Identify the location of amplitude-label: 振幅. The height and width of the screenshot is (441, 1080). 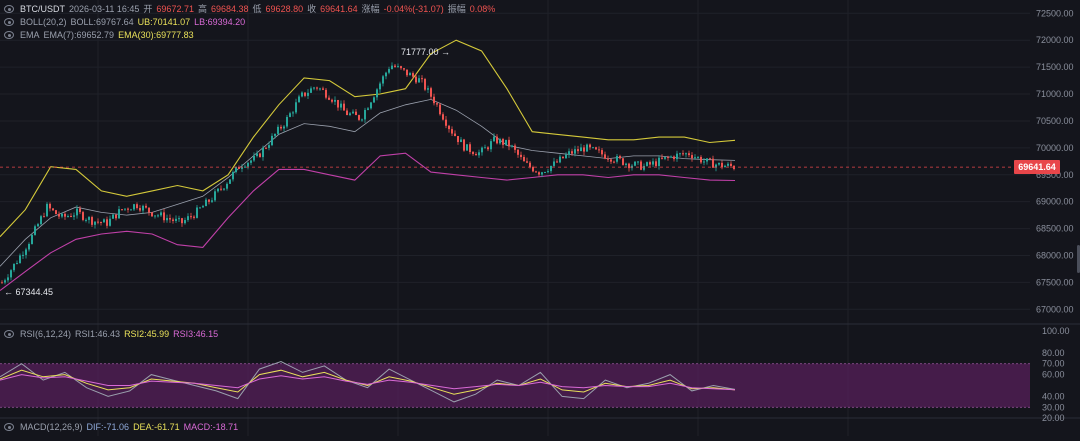
(456, 9).